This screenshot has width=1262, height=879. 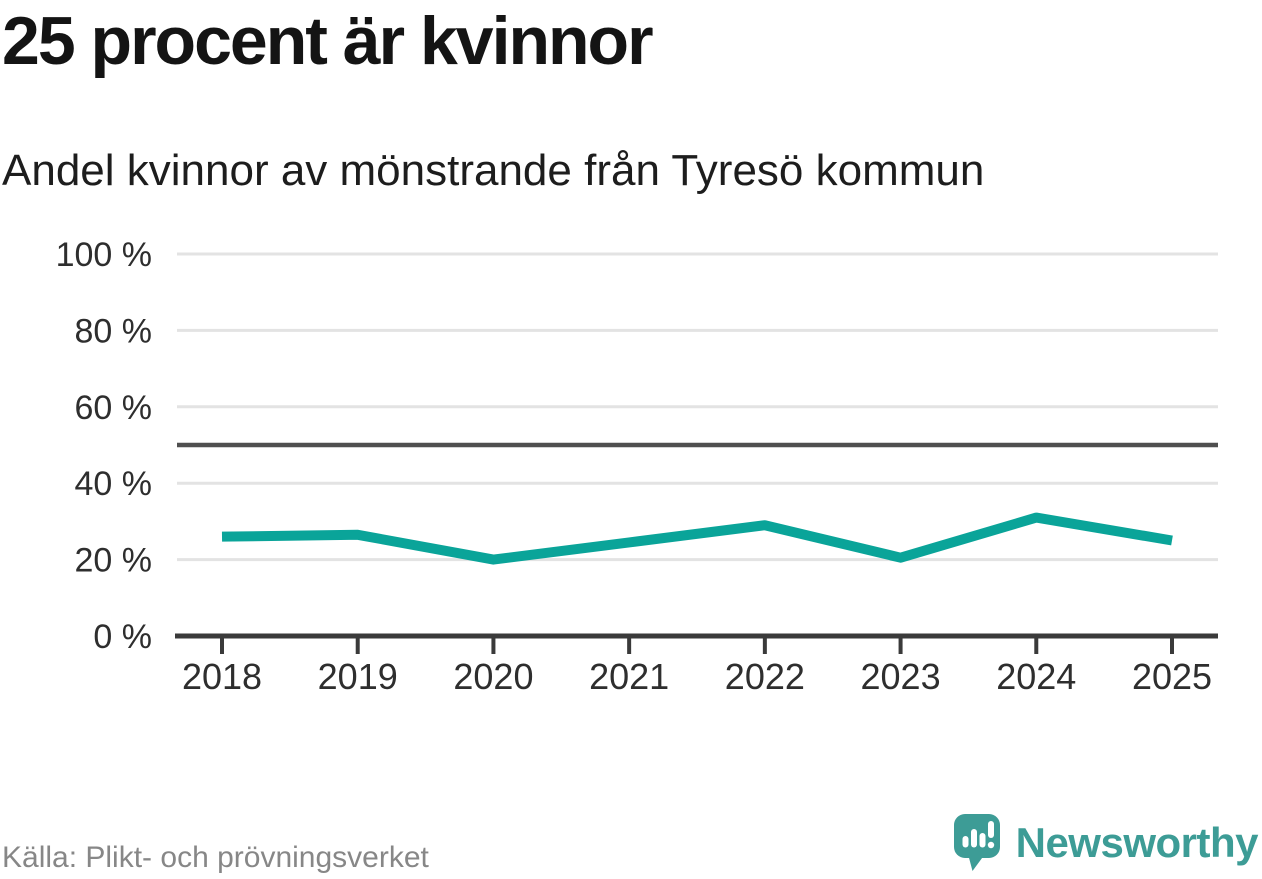 What do you see at coordinates (976, 842) in the screenshot?
I see `newsworthy-bar-chart-bubble-icon` at bounding box center [976, 842].